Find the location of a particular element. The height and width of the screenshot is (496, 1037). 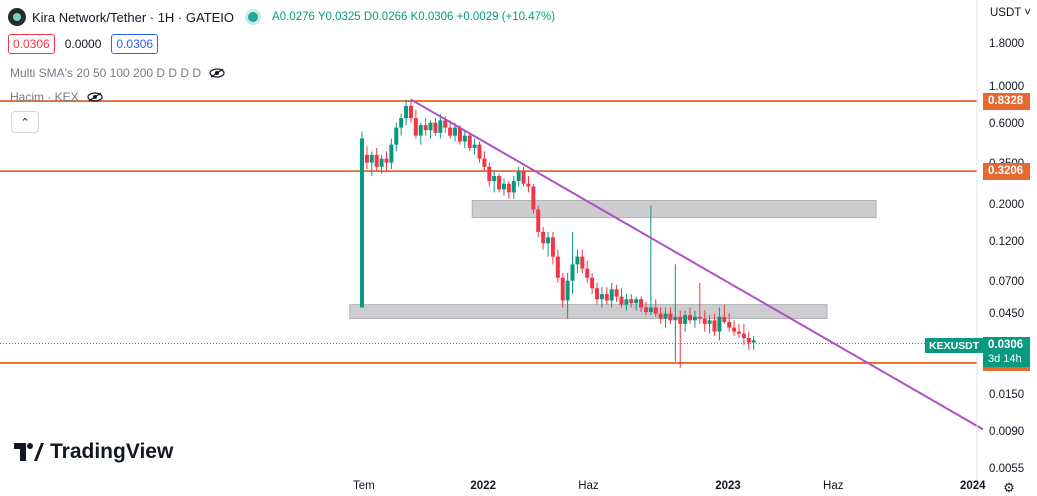

price-axis-tick: 0.0150 is located at coordinates (1007, 394).